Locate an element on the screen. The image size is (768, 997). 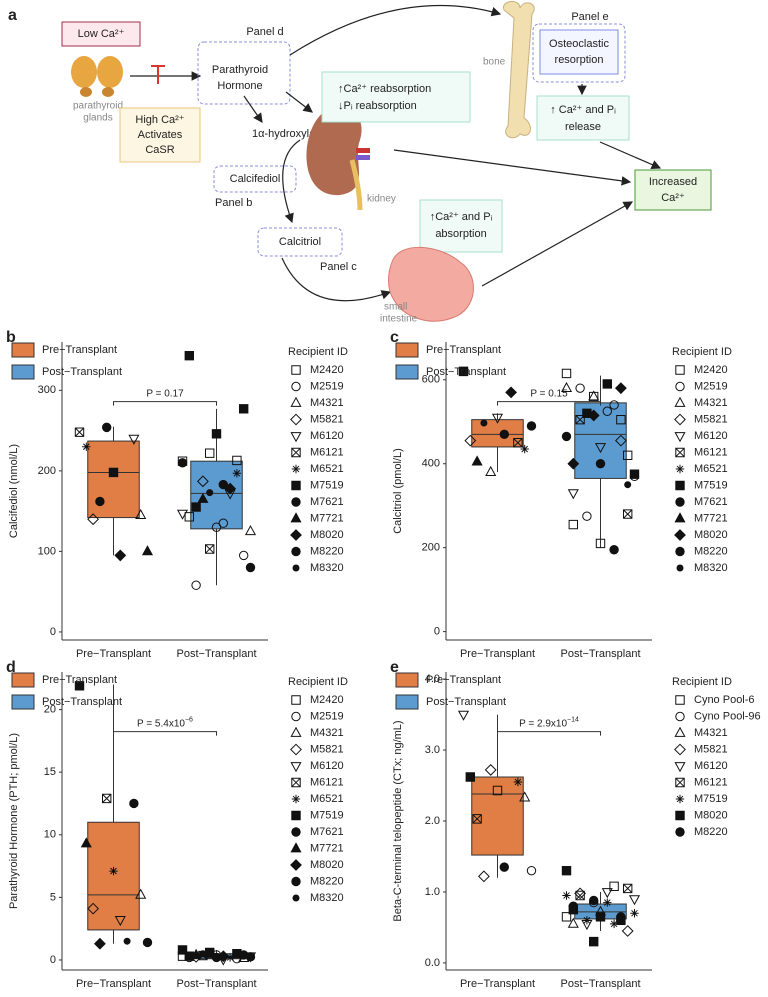
y-tick-label: 15 is located at coordinates (50, 772).